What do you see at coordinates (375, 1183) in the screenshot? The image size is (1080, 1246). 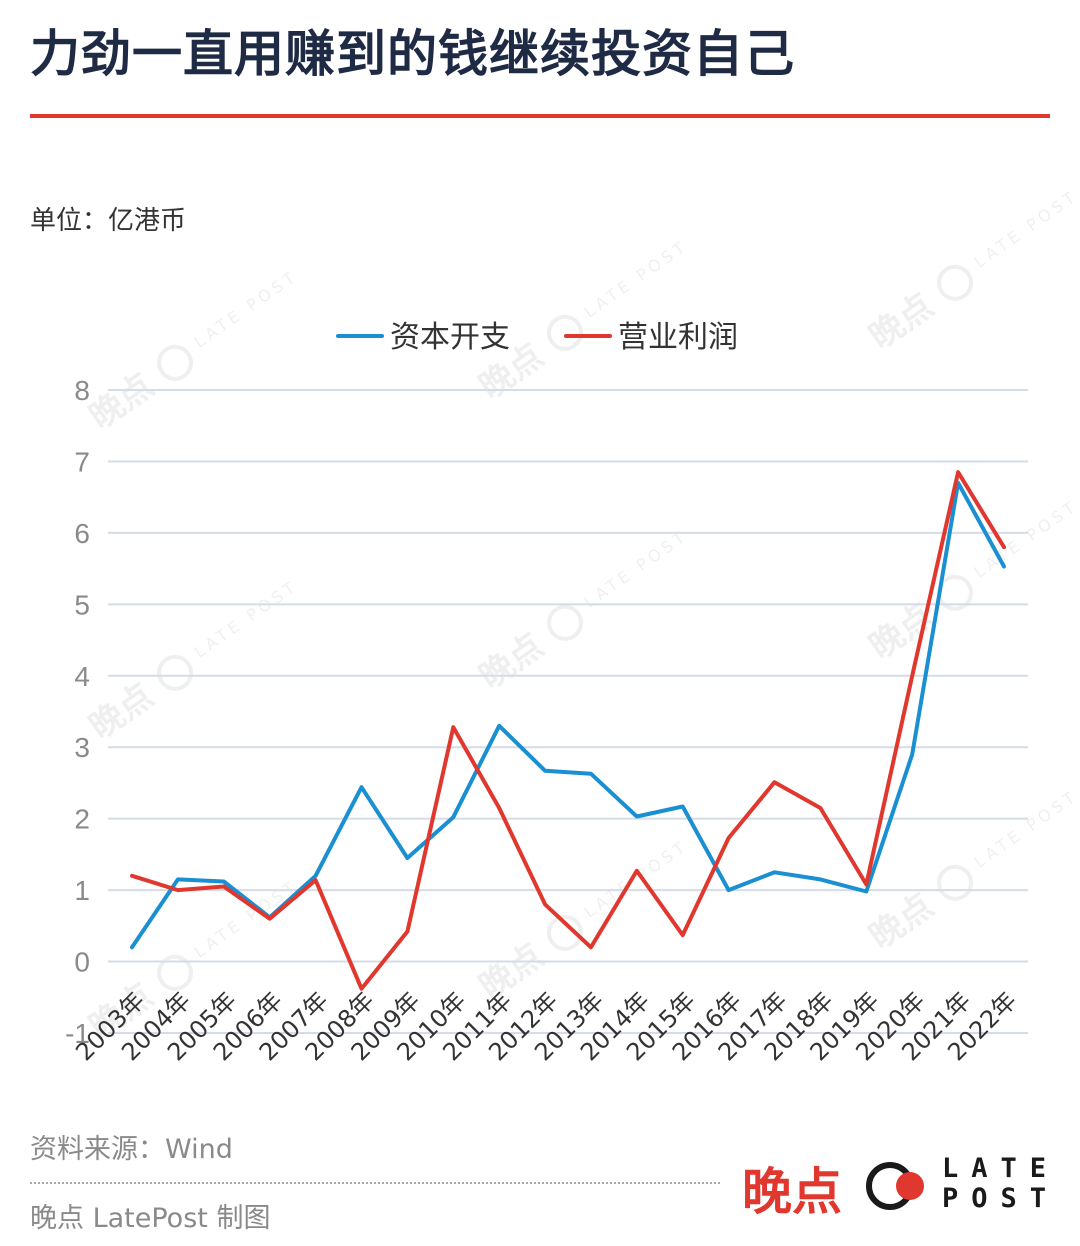 I see `footer-divider` at bounding box center [375, 1183].